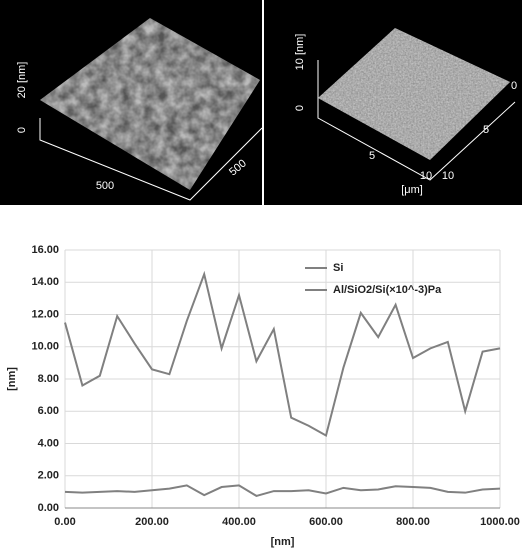 This screenshot has width=522, height=557. Describe the element at coordinates (426, 176) in the screenshot. I see `x-tick: 10` at that location.